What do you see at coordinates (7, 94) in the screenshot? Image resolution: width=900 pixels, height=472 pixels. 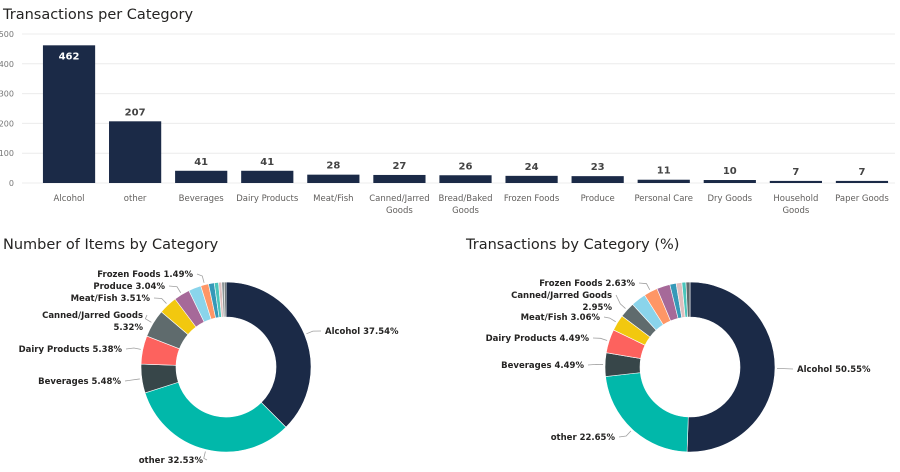 I see `y-tick-label: 300` at bounding box center [7, 94].